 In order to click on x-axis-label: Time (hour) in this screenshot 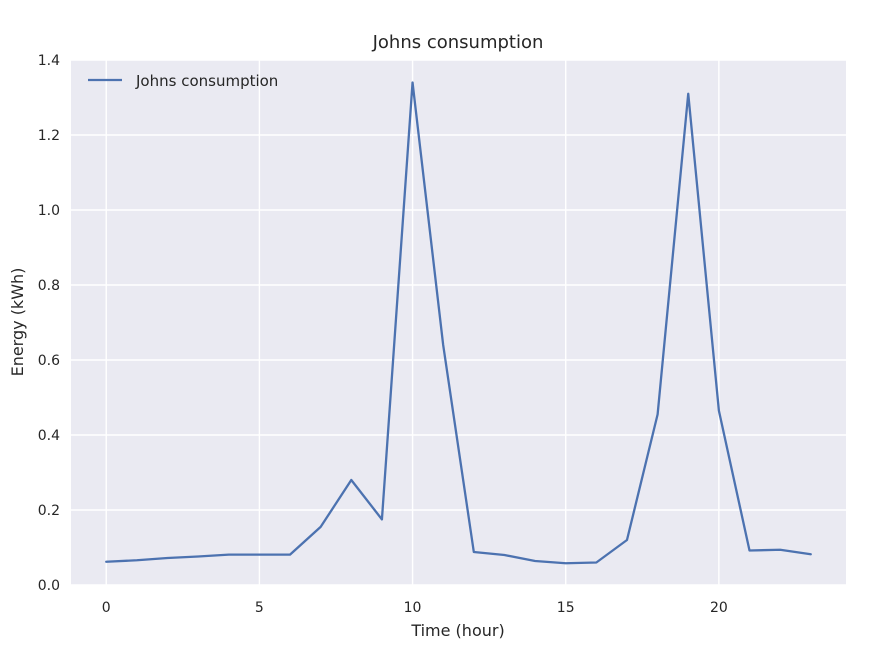, I will do `click(457, 630)`.